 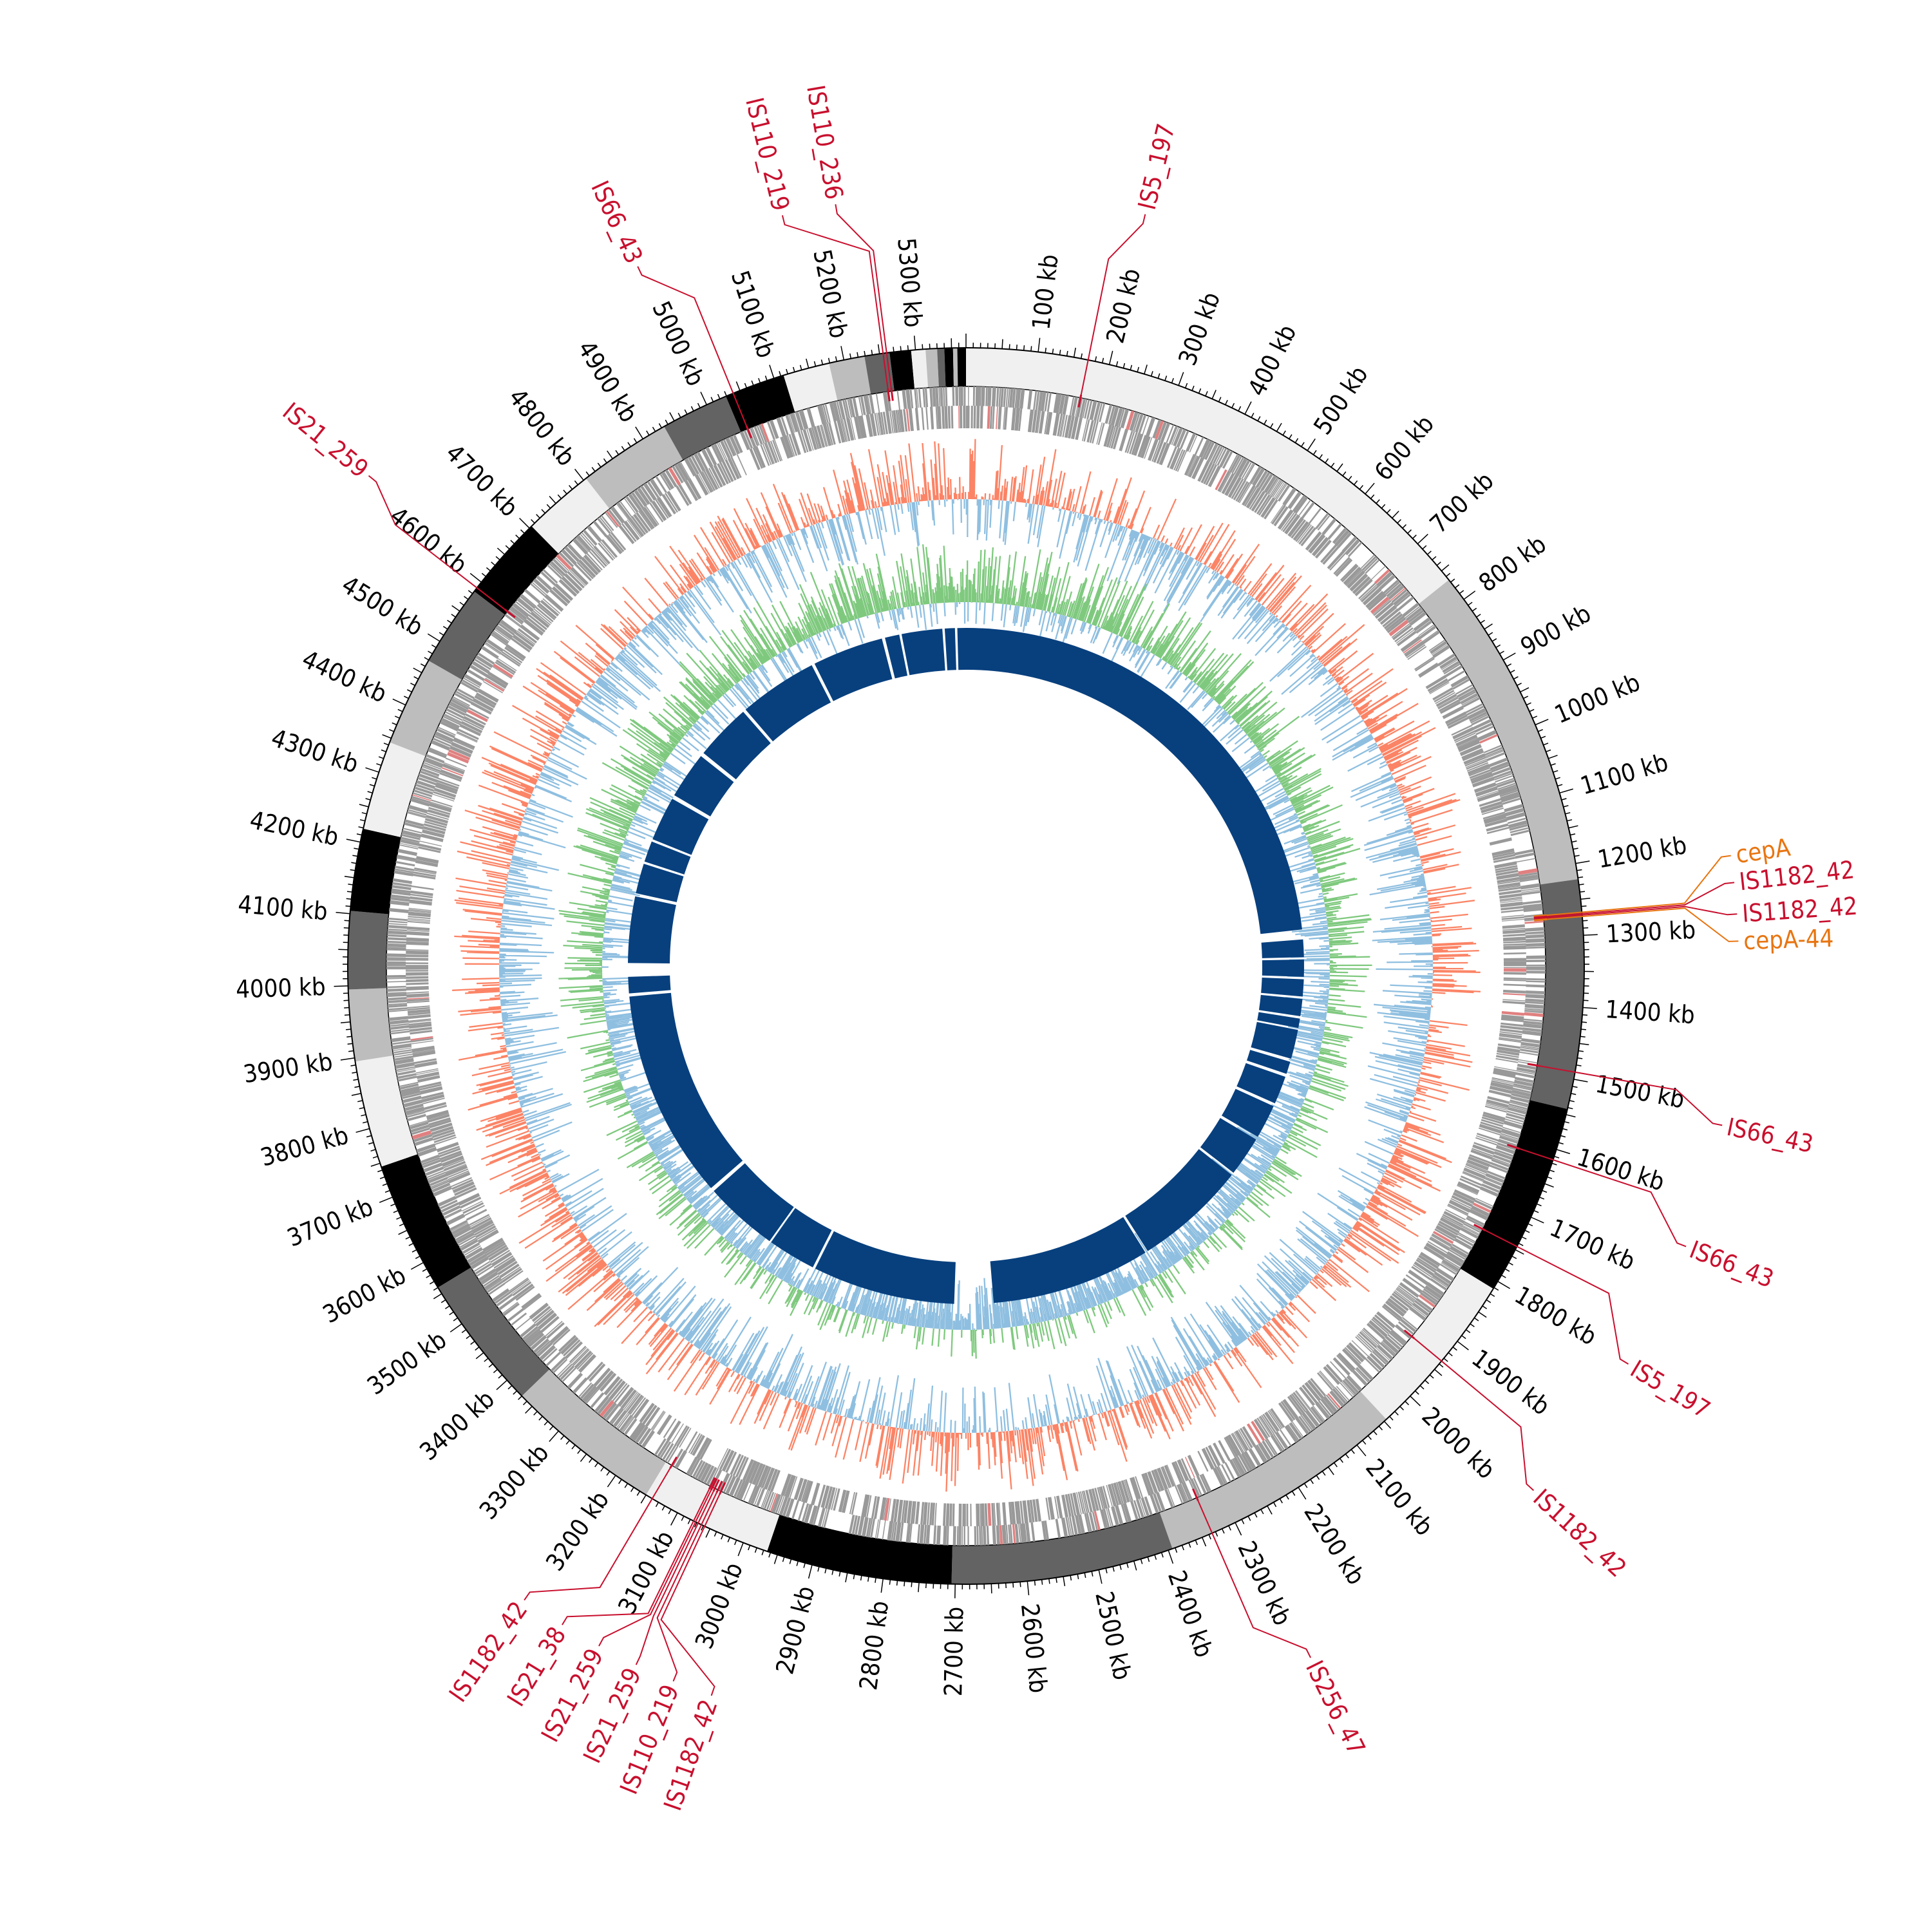 What do you see at coordinates (954, 1651) in the screenshot?
I see `tick-label: 2700 kb` at bounding box center [954, 1651].